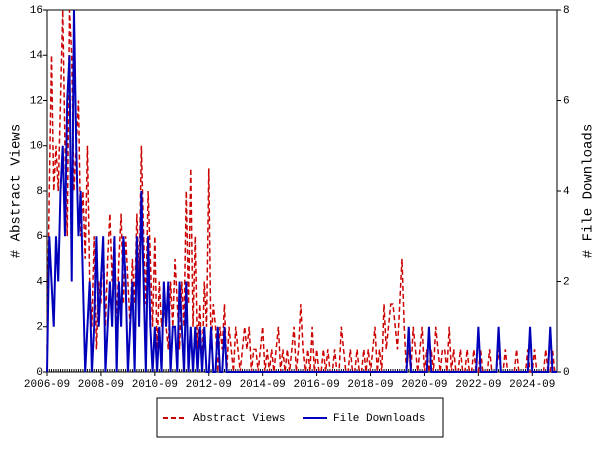 This screenshot has width=600, height=455. What do you see at coordinates (239, 419) in the screenshot?
I see `legend-label: Abstract Views` at bounding box center [239, 419].